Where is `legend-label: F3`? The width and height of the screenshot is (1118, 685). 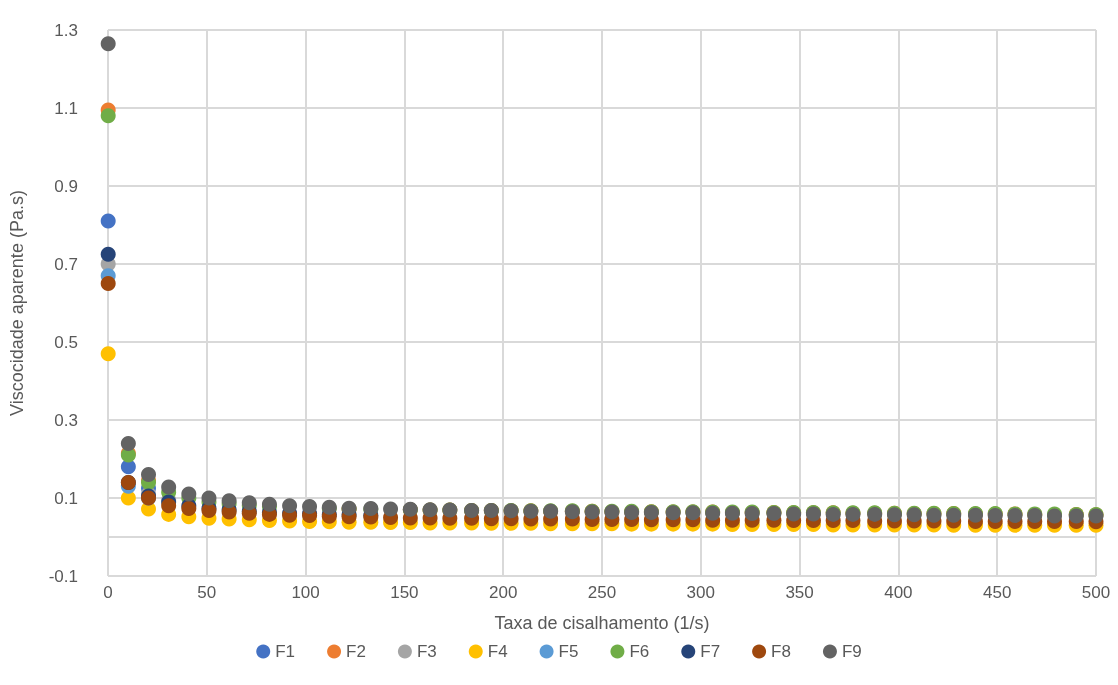
legend-label: F3 is located at coordinates (426, 651).